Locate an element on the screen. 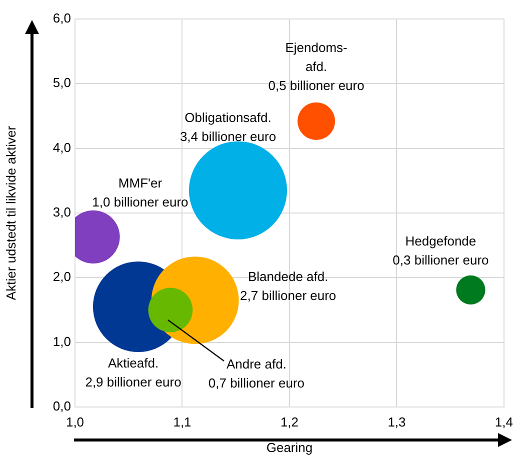 The image size is (521, 459). x-axis-title: Gearing is located at coordinates (289, 447).